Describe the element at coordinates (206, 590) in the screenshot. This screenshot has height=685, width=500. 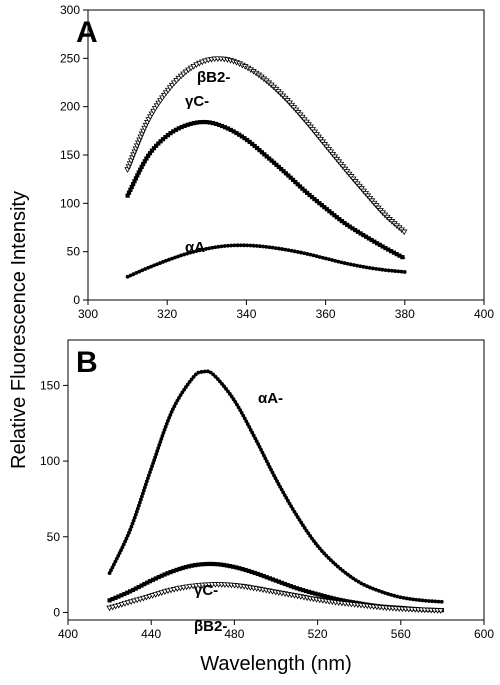
I see `panel-b-label-gc: γC-` at that location.